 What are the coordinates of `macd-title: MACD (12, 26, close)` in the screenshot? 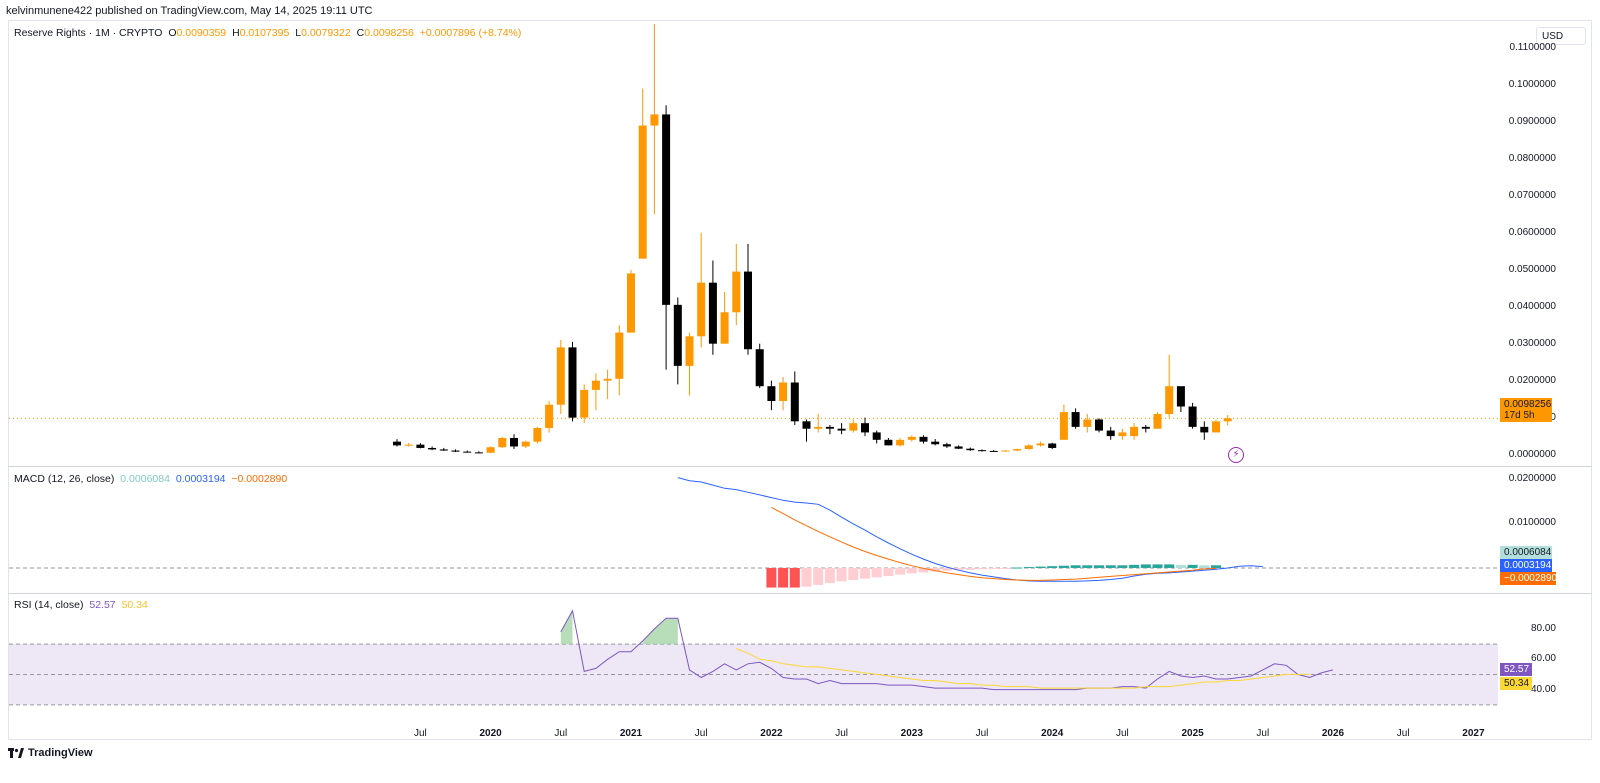 It's located at (64, 479).